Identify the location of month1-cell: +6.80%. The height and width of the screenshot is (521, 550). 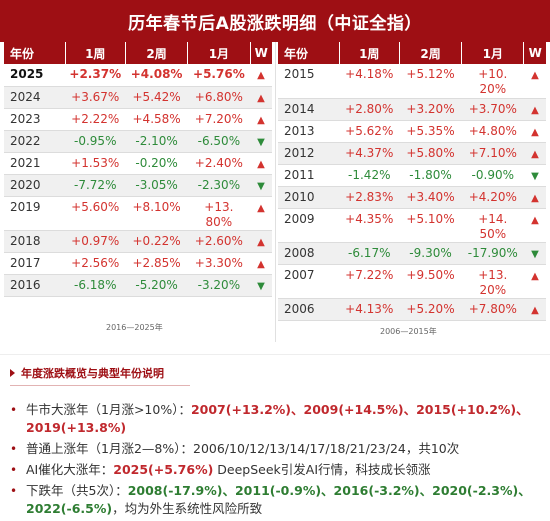
(219, 97).